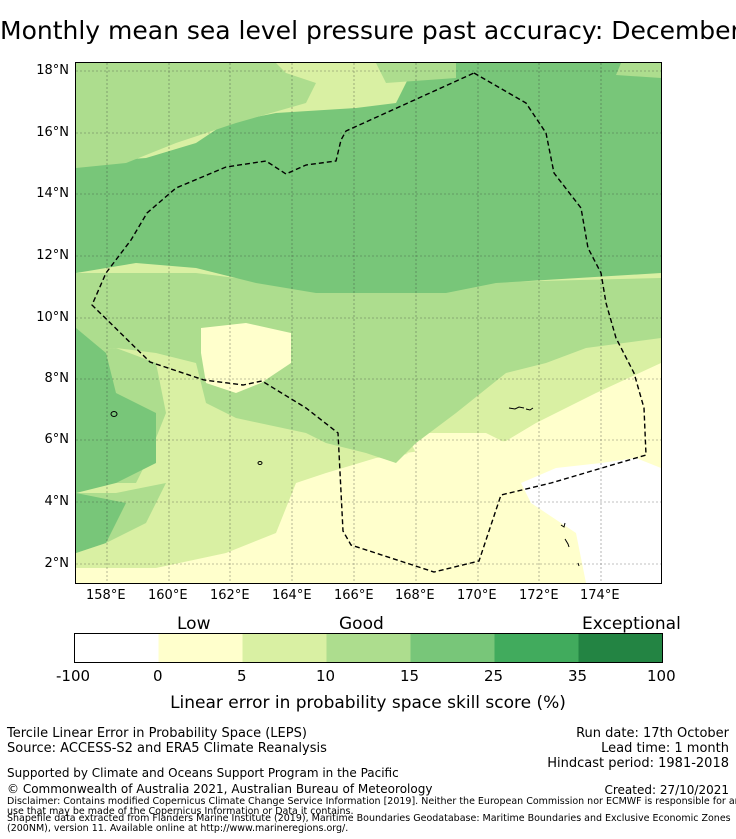 The width and height of the screenshot is (736, 839). I want to click on colorbar-tick-3: 10, so click(326, 676).